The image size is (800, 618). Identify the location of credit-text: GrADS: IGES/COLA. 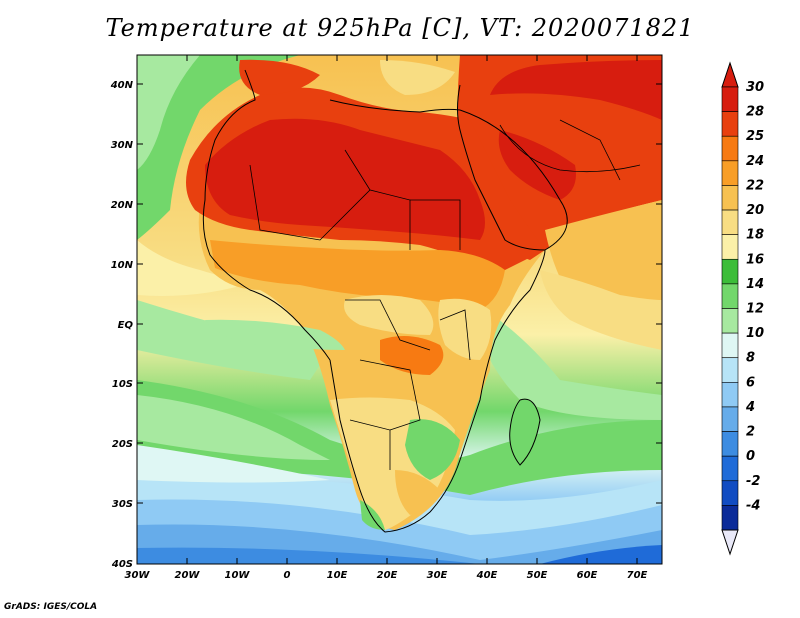
(51, 607).